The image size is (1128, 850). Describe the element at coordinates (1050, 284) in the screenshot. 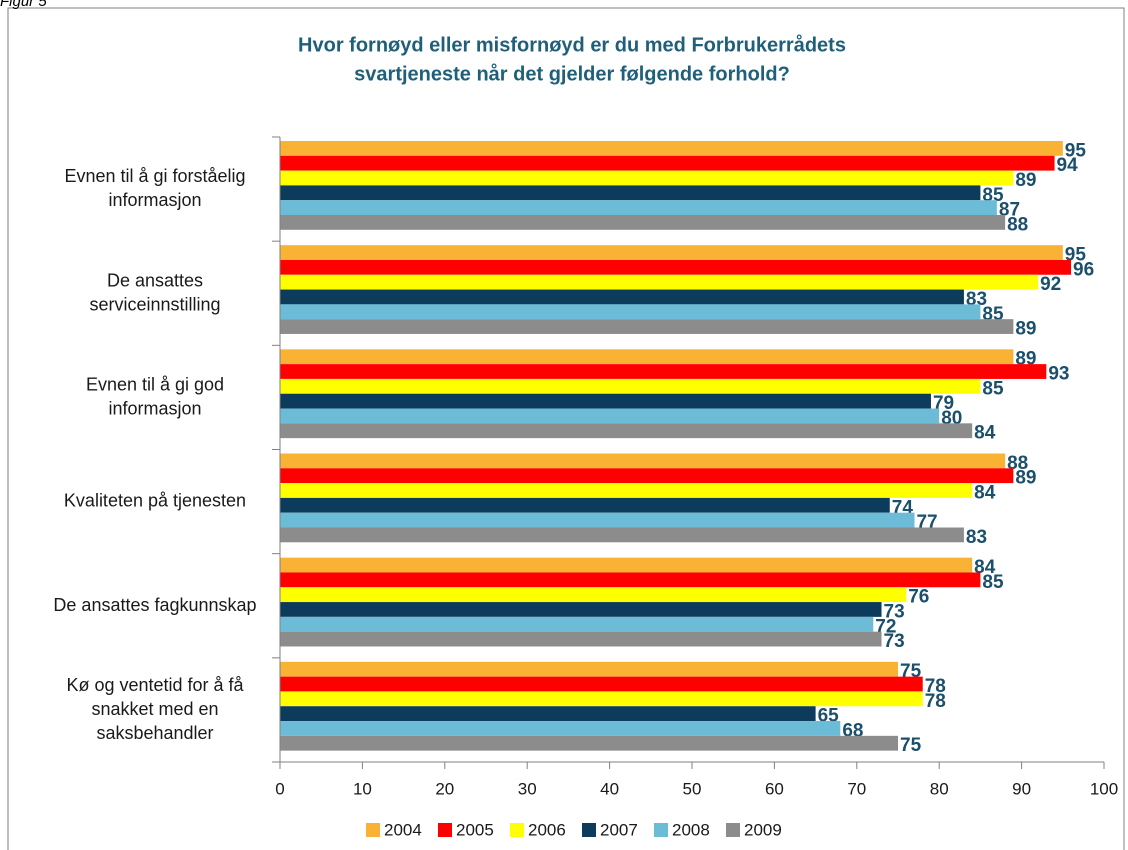

I see `value-label: 92` at that location.